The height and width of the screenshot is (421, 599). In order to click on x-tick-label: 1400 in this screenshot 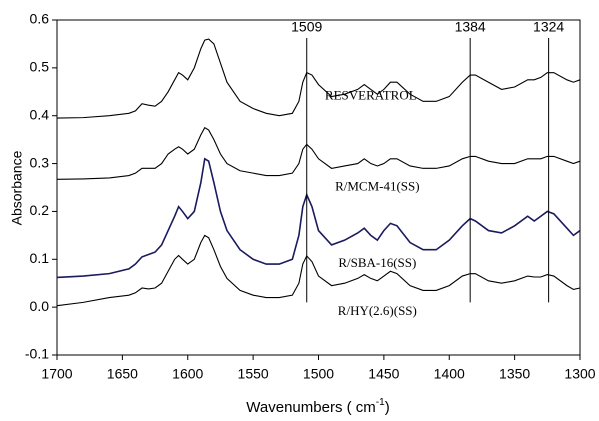, I will do `click(449, 374)`.